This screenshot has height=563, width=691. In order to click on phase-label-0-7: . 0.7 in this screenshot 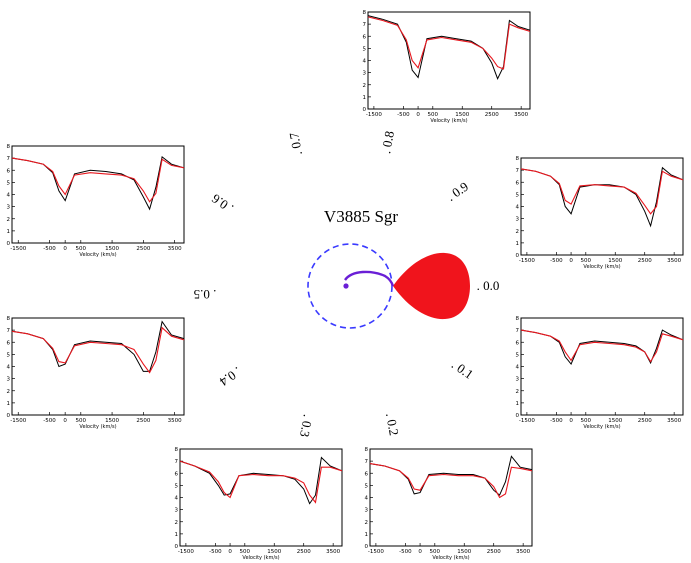, I will do `click(295, 144)`.